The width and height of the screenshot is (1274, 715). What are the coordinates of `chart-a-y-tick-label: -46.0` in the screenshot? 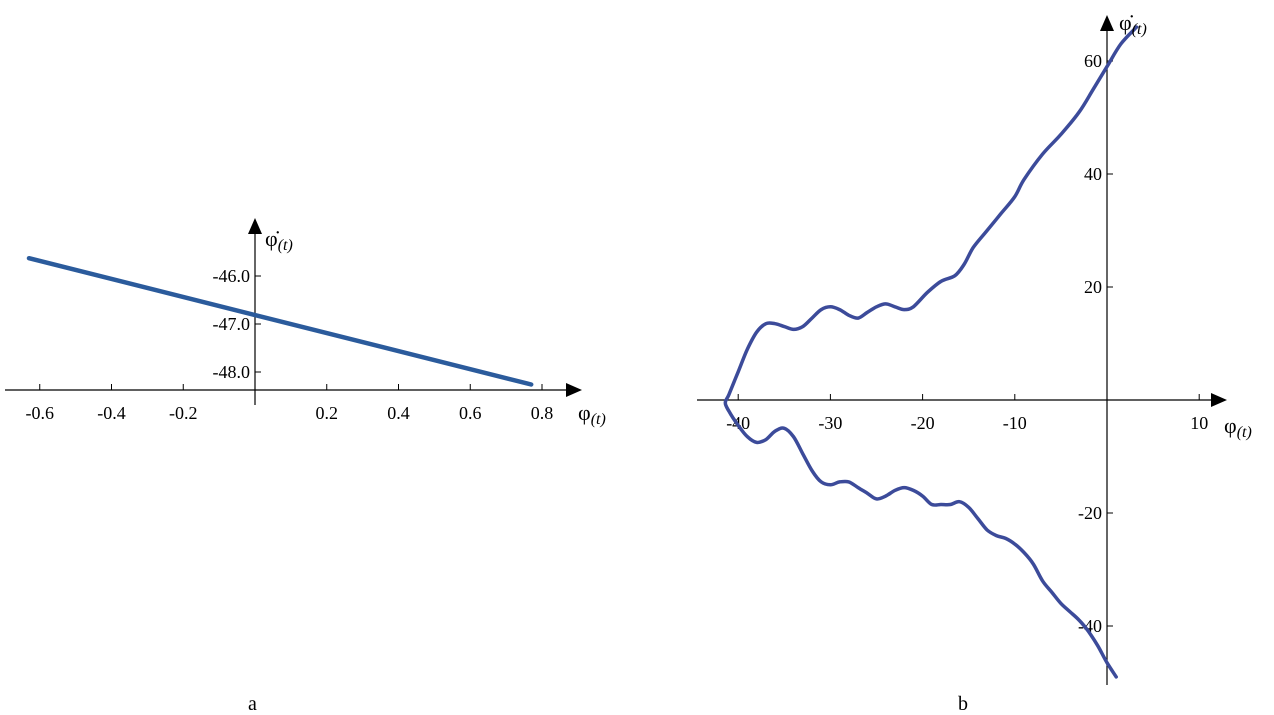 It's located at (232, 276).